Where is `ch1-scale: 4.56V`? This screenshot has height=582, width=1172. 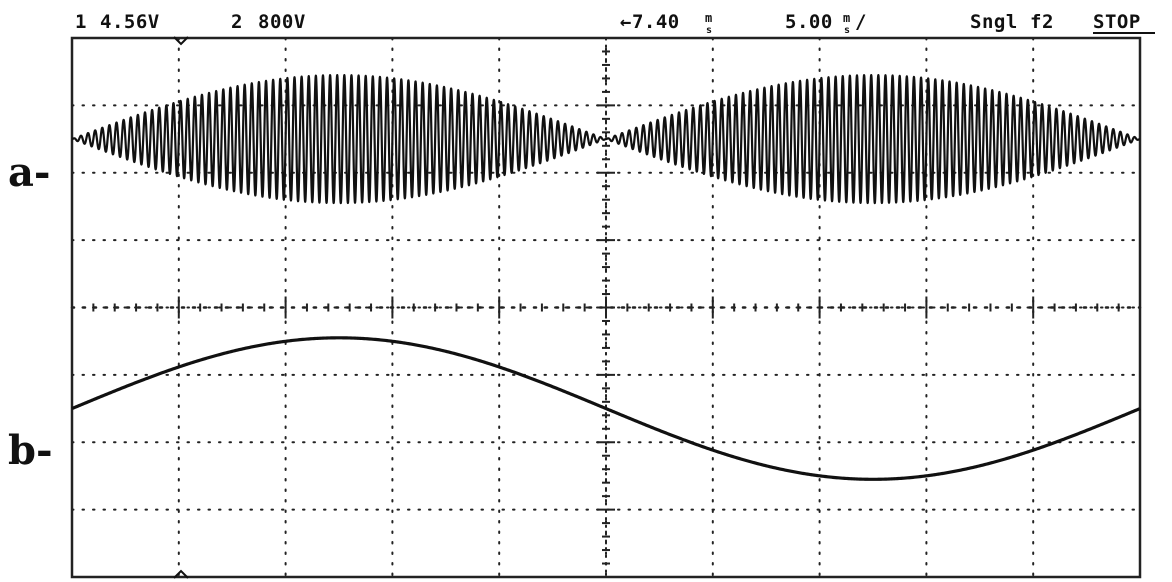
ch1-scale: 4.56V is located at coordinates (130, 22).